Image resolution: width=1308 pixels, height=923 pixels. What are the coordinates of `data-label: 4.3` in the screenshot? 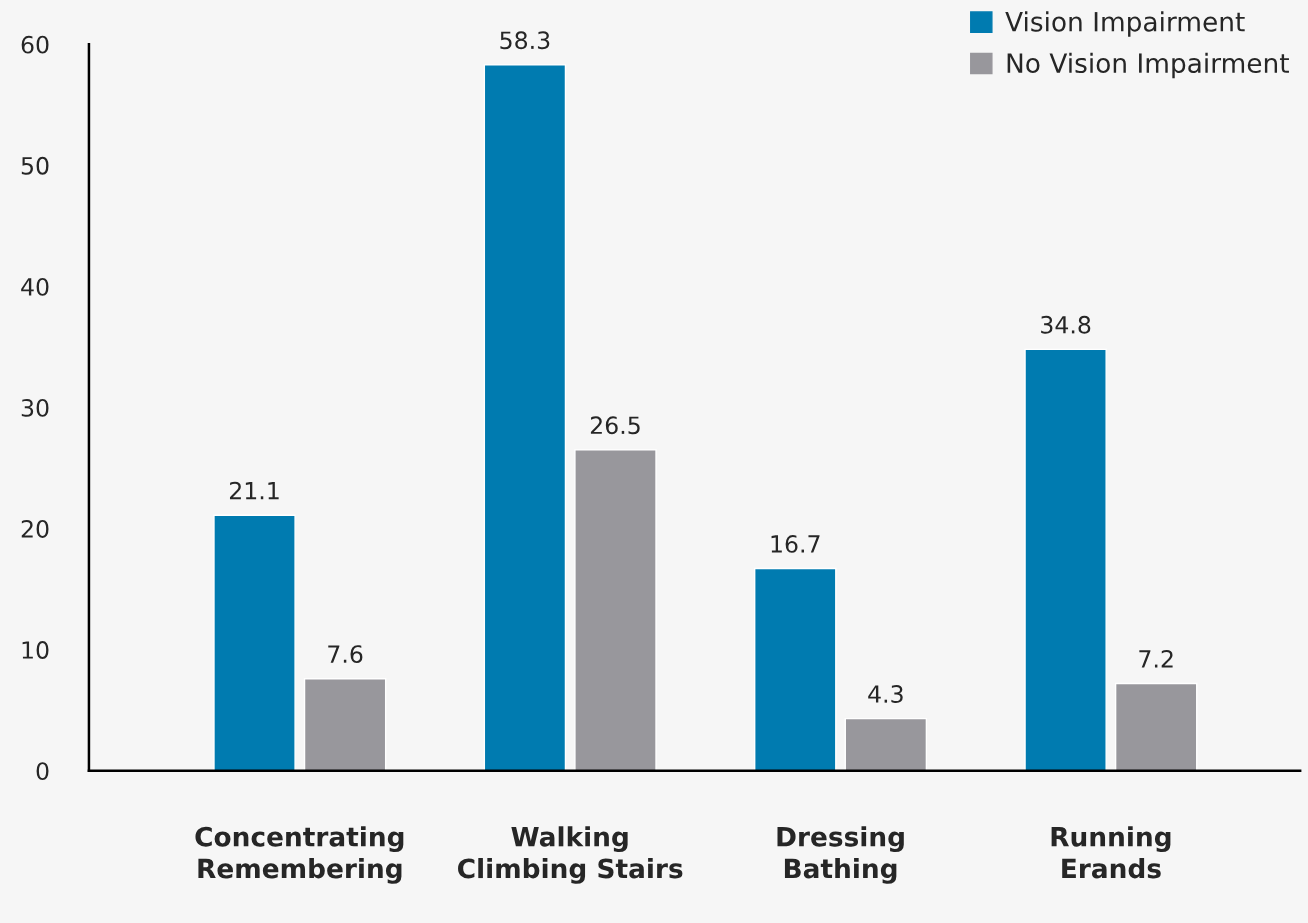 It's located at (885, 694).